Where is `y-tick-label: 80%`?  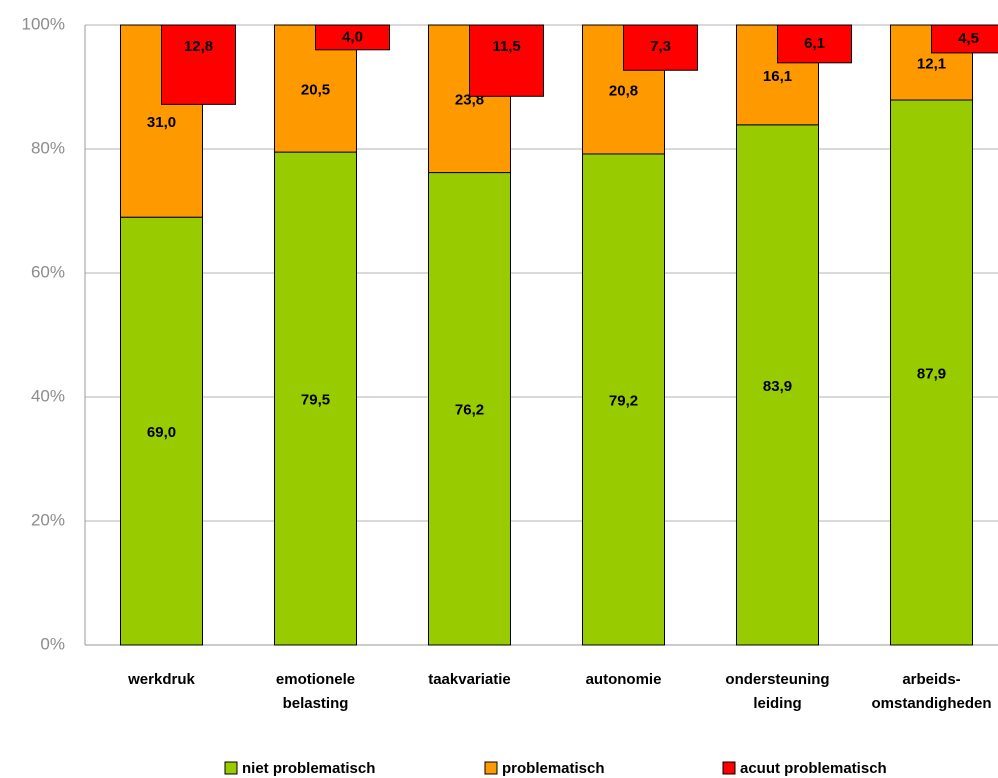 y-tick-label: 80% is located at coordinates (48, 147).